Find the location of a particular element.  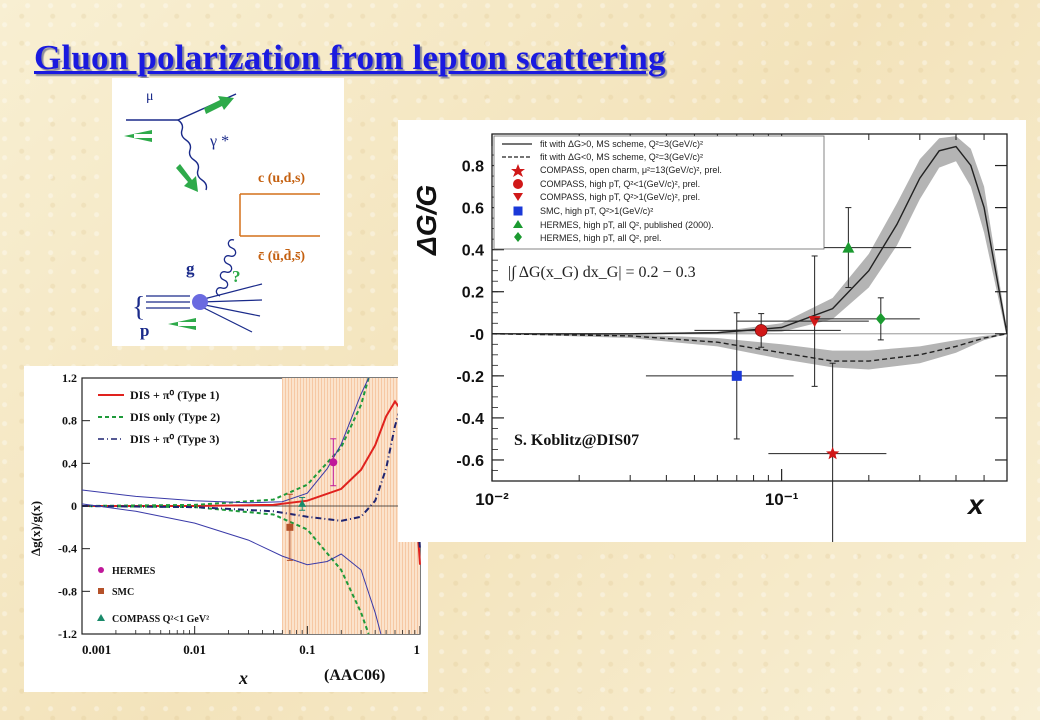

delta-g-ytick-label: 0.6 is located at coordinates (473, 209).